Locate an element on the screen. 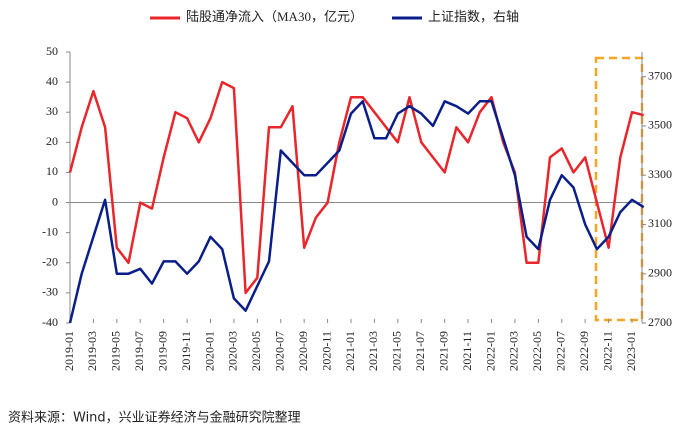  y-tick-label: 20 is located at coordinates (52, 141).